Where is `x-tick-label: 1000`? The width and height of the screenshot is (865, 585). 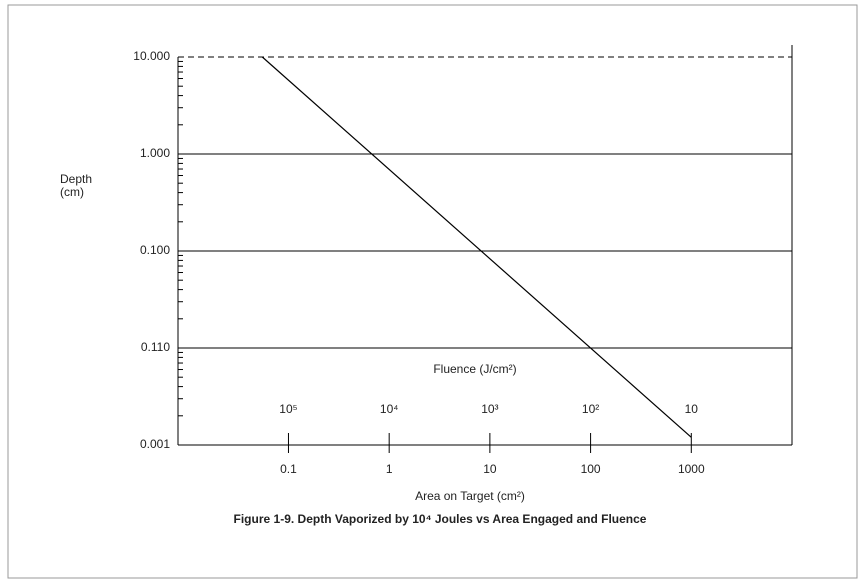 x-tick-label: 1000 is located at coordinates (691, 469).